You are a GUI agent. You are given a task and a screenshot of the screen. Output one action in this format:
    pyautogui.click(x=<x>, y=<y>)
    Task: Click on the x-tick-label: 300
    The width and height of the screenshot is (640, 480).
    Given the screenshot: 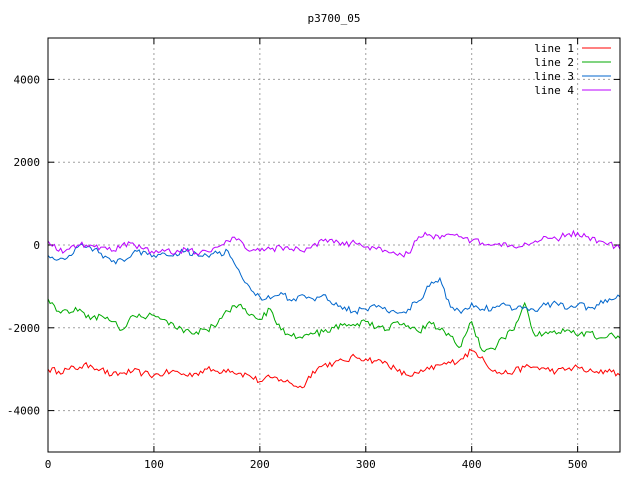 What is the action you would take?
    pyautogui.click(x=366, y=464)
    